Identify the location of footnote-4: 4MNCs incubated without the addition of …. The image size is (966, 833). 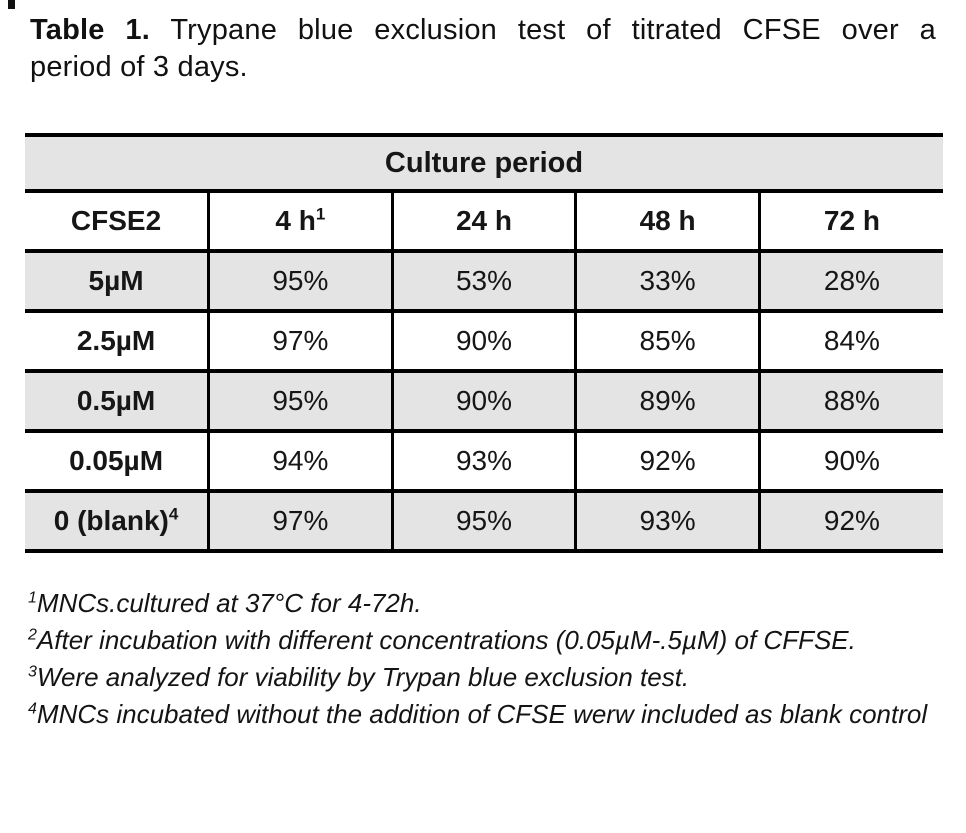
(487, 714).